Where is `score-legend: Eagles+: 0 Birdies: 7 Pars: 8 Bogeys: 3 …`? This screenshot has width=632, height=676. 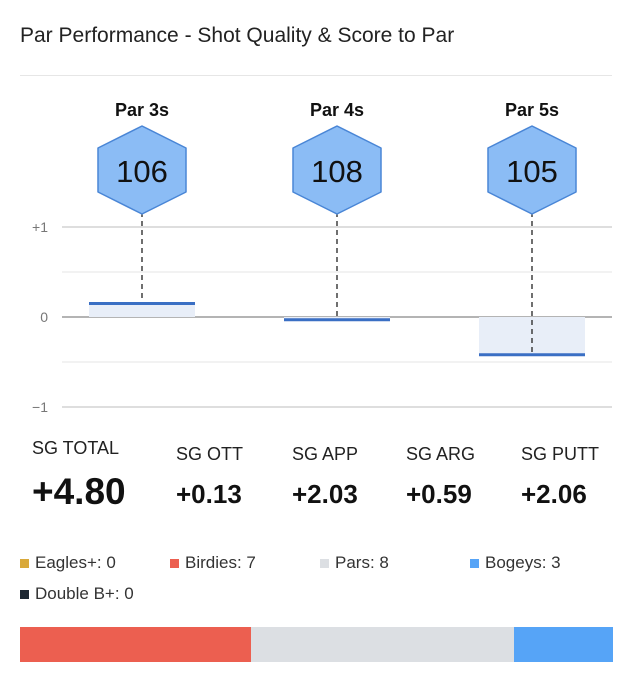 score-legend: Eagles+: 0 Birdies: 7 Pars: 8 Bogeys: 3 … is located at coordinates (320, 583).